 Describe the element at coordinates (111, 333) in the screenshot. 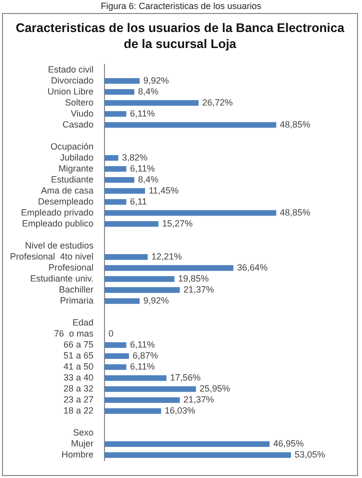

I see `data-label: 0` at that location.